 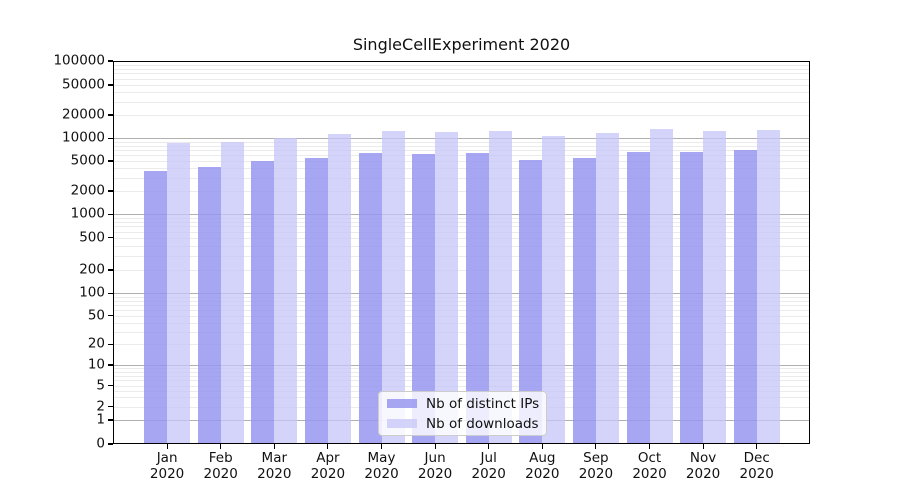 What do you see at coordinates (92, 269) in the screenshot?
I see `y-tick-label-200: 200` at bounding box center [92, 269].